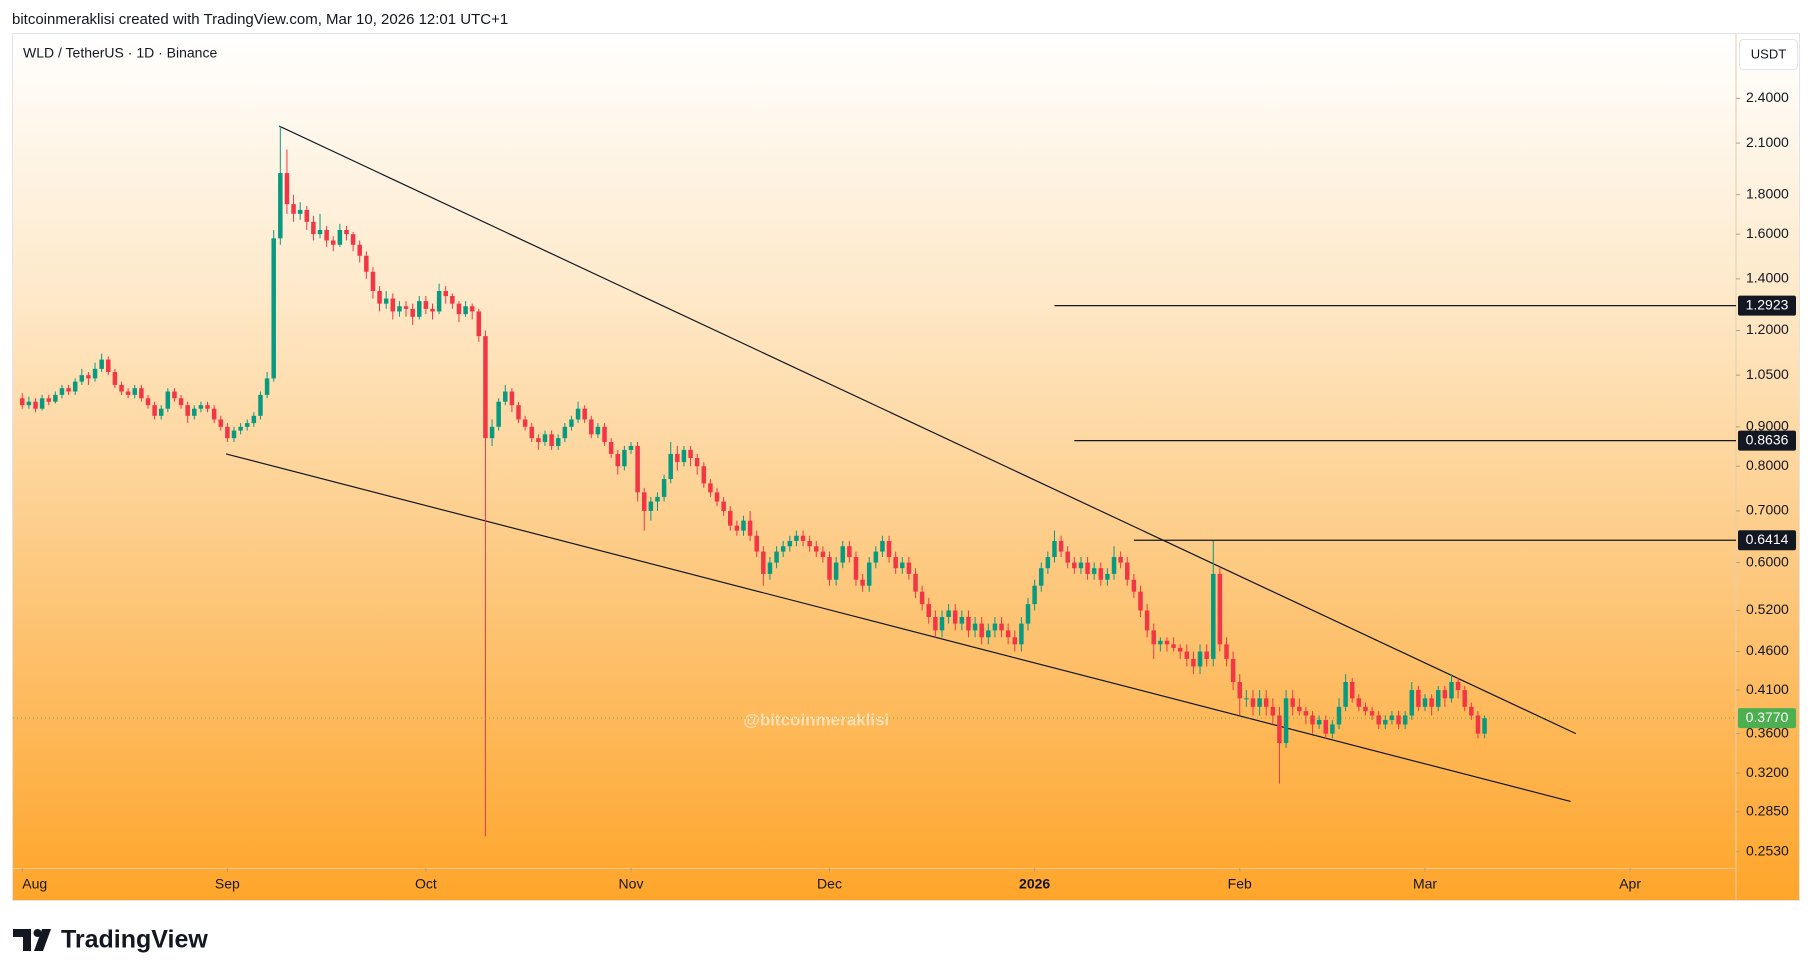 The height and width of the screenshot is (978, 1814). I want to click on level-badge, so click(1767, 440).